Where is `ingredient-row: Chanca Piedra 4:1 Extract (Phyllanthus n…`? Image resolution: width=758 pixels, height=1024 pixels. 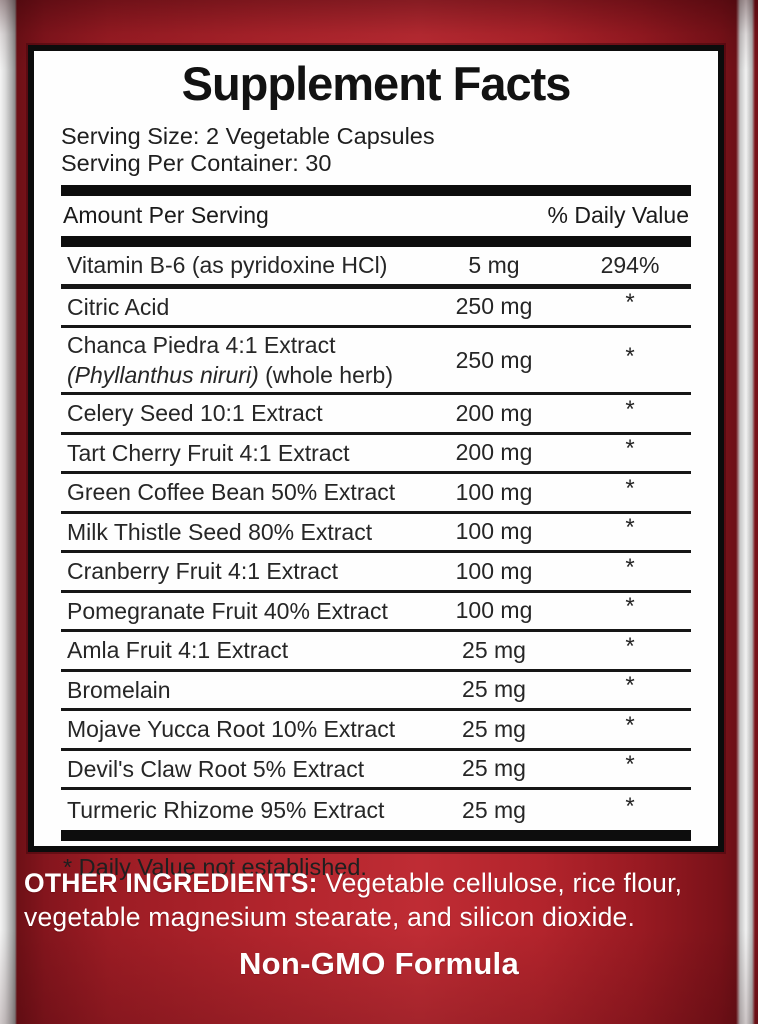
ingredient-row: Chanca Piedra 4:1 Extract (Phyllanthus n… is located at coordinates (376, 361).